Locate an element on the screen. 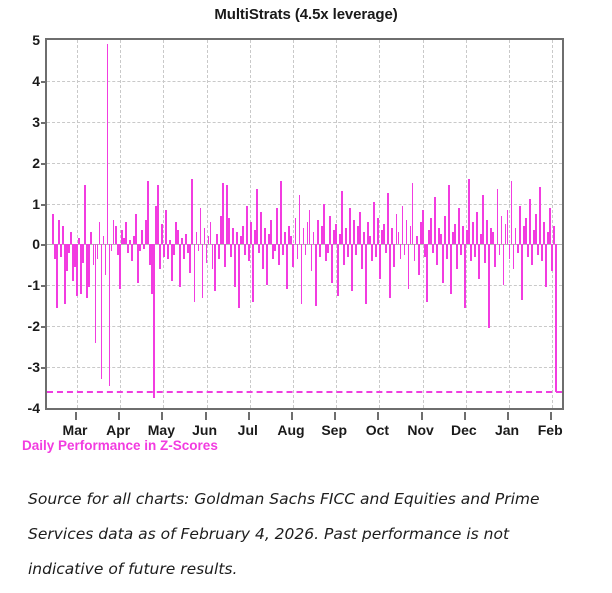 Image resolution: width=612 pixels, height=593 pixels. x-tick-label: Sep is located at coordinates (334, 430).